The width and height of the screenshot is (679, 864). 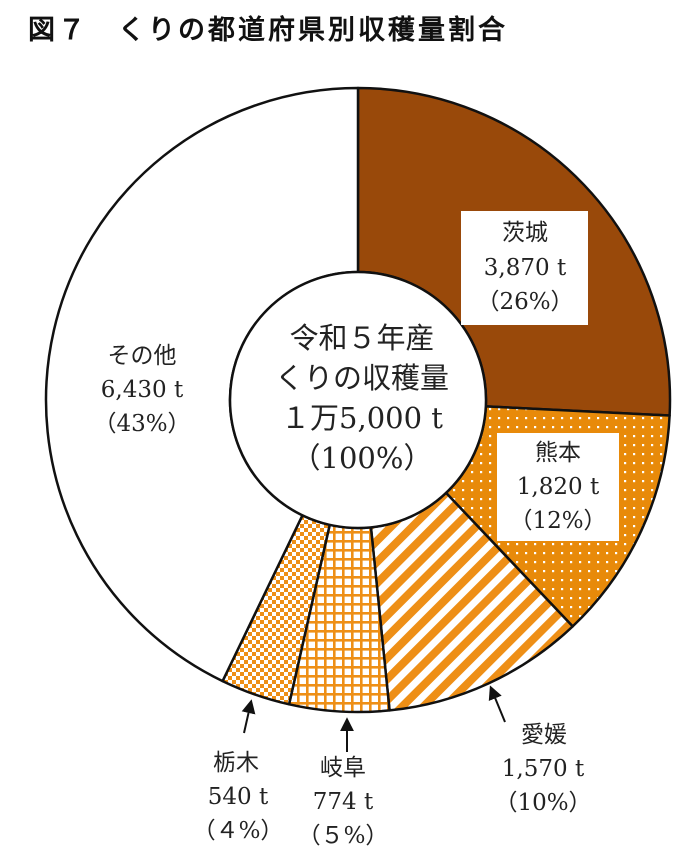 I want to click on center-label-line-4: （100%）, so click(x=362, y=458).